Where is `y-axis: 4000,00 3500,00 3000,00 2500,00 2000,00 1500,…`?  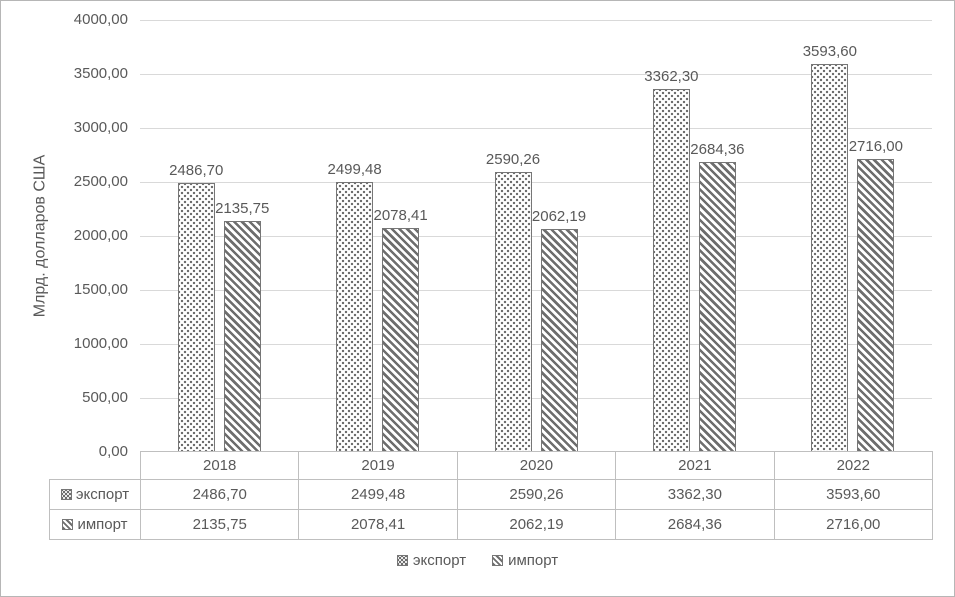 y-axis: 4000,00 3500,00 3000,00 2500,00 2000,00 1500,… is located at coordinates (64, 298).